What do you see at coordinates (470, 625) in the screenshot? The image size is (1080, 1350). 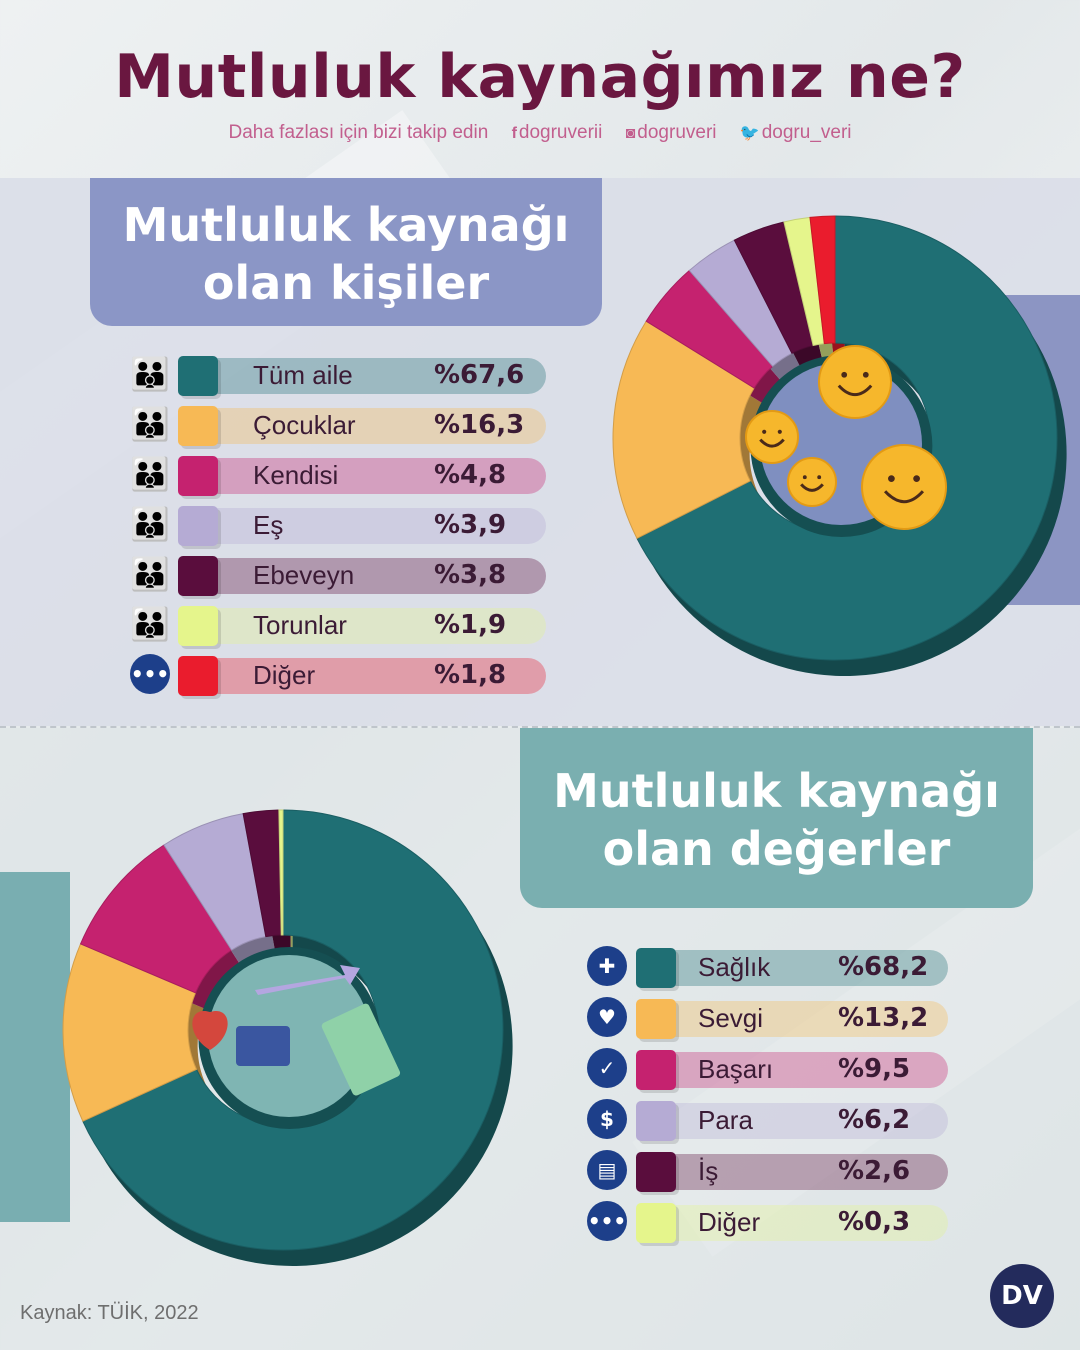 I see `legend-value: %1,9` at bounding box center [470, 625].